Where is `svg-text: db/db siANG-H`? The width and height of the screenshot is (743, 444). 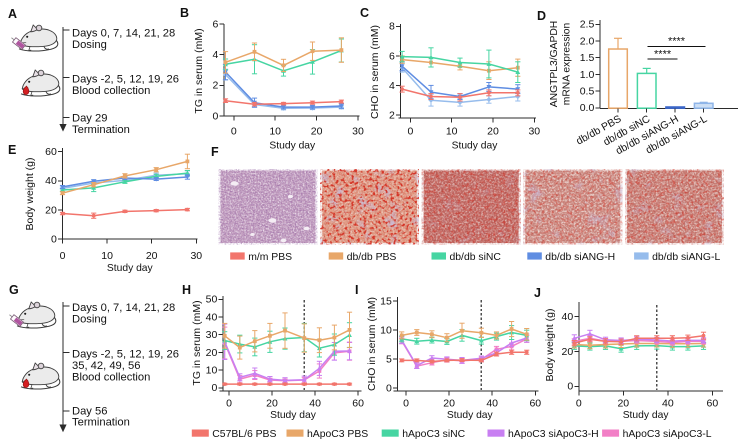 svg-text: db/db siANG-H is located at coordinates (580, 257).